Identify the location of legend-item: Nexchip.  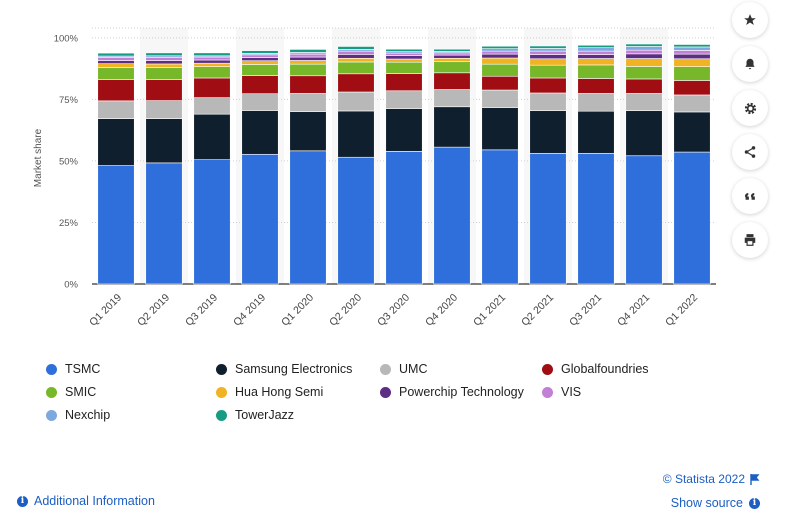
(78, 415).